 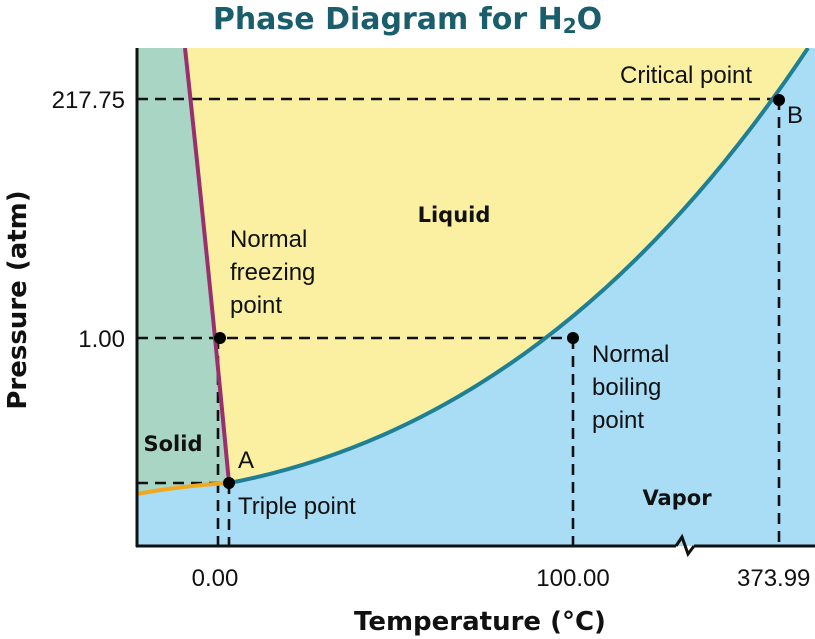 What do you see at coordinates (101, 339) in the screenshot?
I see `y-tick-1-00: 1.00` at bounding box center [101, 339].